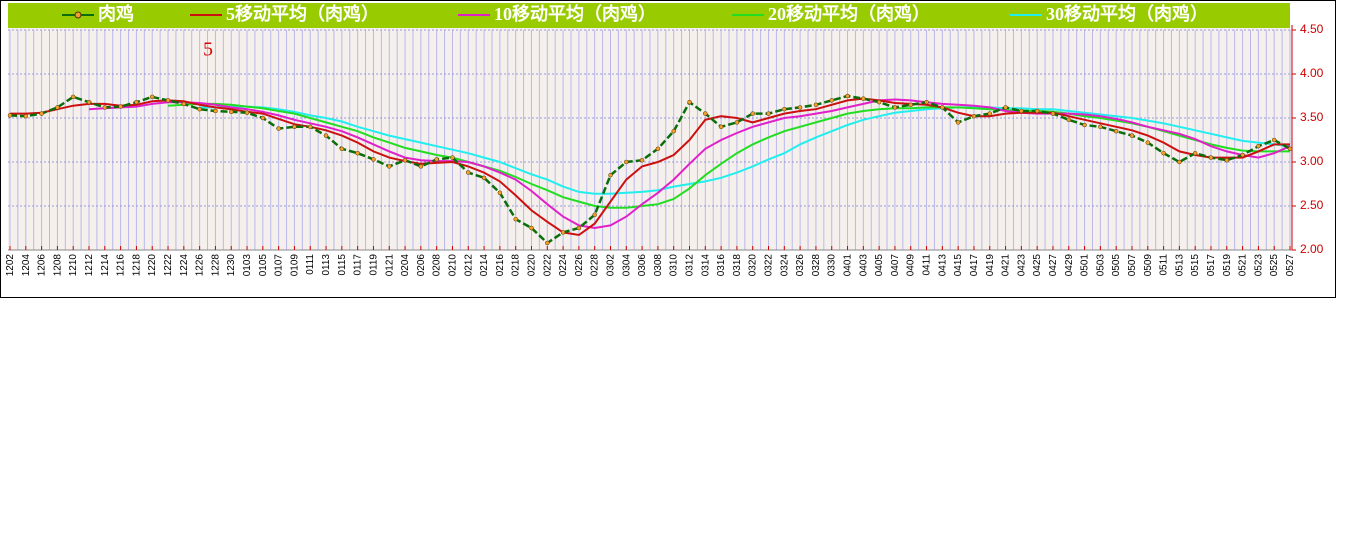  Describe the element at coordinates (800, 265) in the screenshot. I see `x-tick-label: 0326` at that location.